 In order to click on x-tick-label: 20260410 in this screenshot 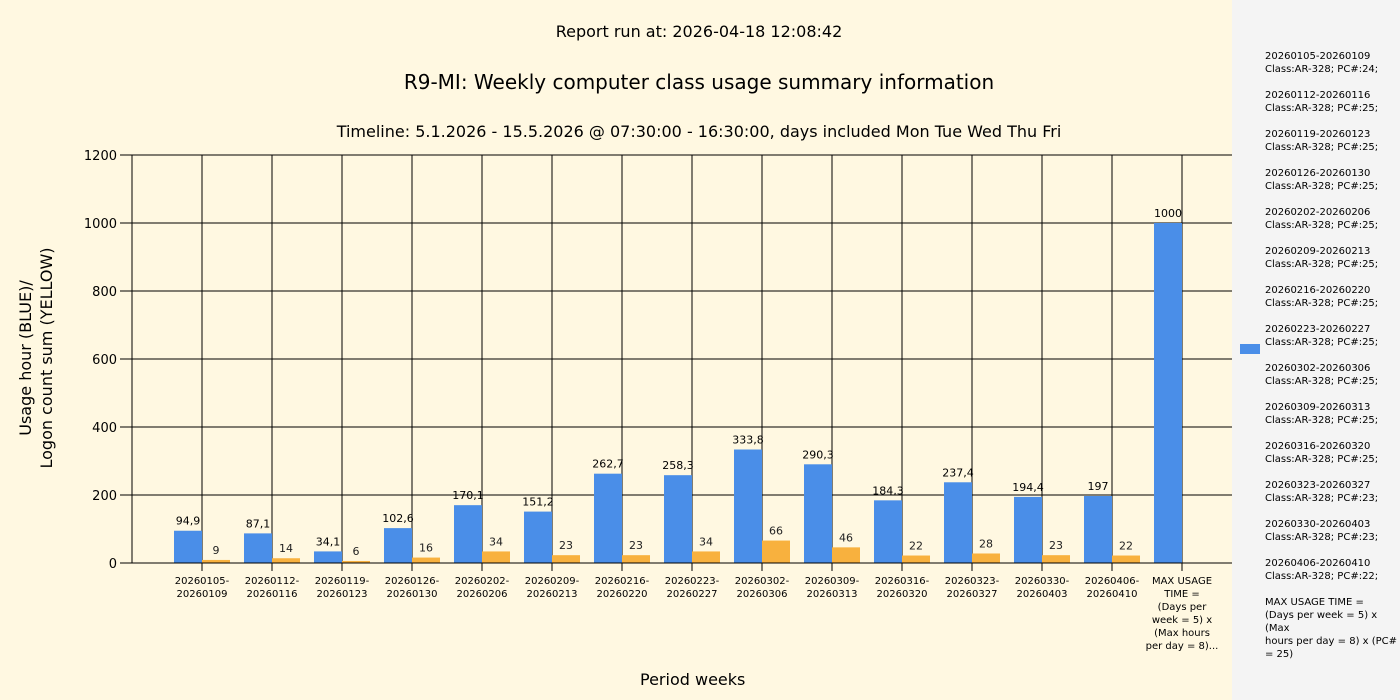, I will do `click(1112, 594)`.